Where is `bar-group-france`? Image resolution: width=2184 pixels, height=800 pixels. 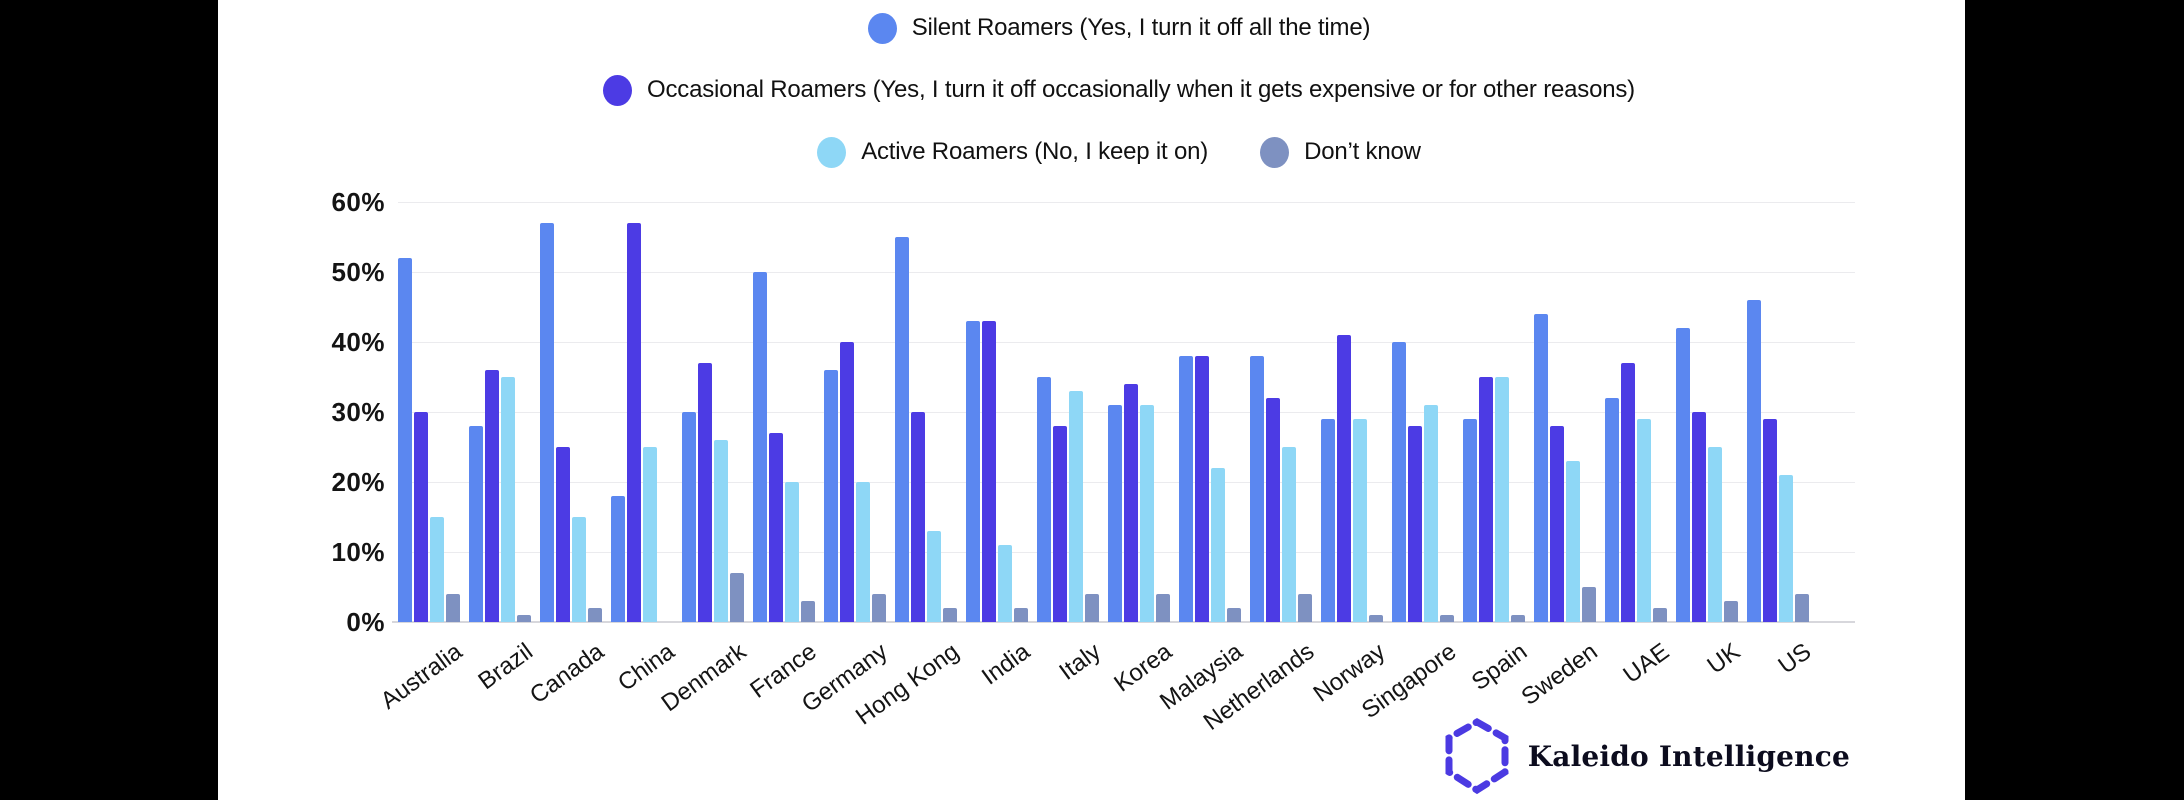
bar-group-france is located at coordinates (784, 447).